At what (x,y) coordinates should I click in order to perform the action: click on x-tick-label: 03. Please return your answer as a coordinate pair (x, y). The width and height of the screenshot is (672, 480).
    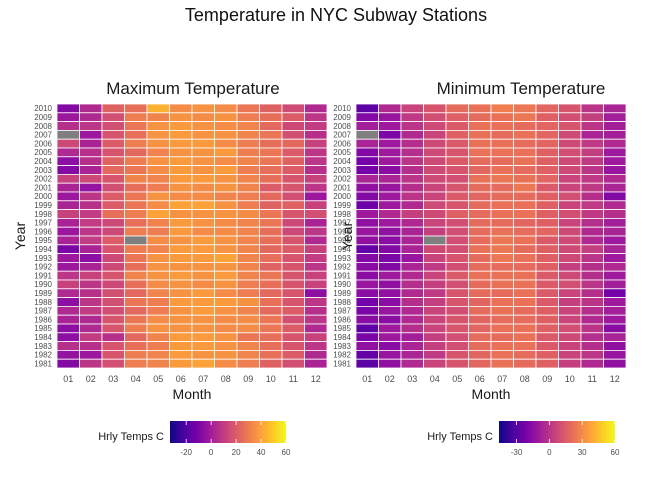
    Looking at the image, I should click on (412, 379).